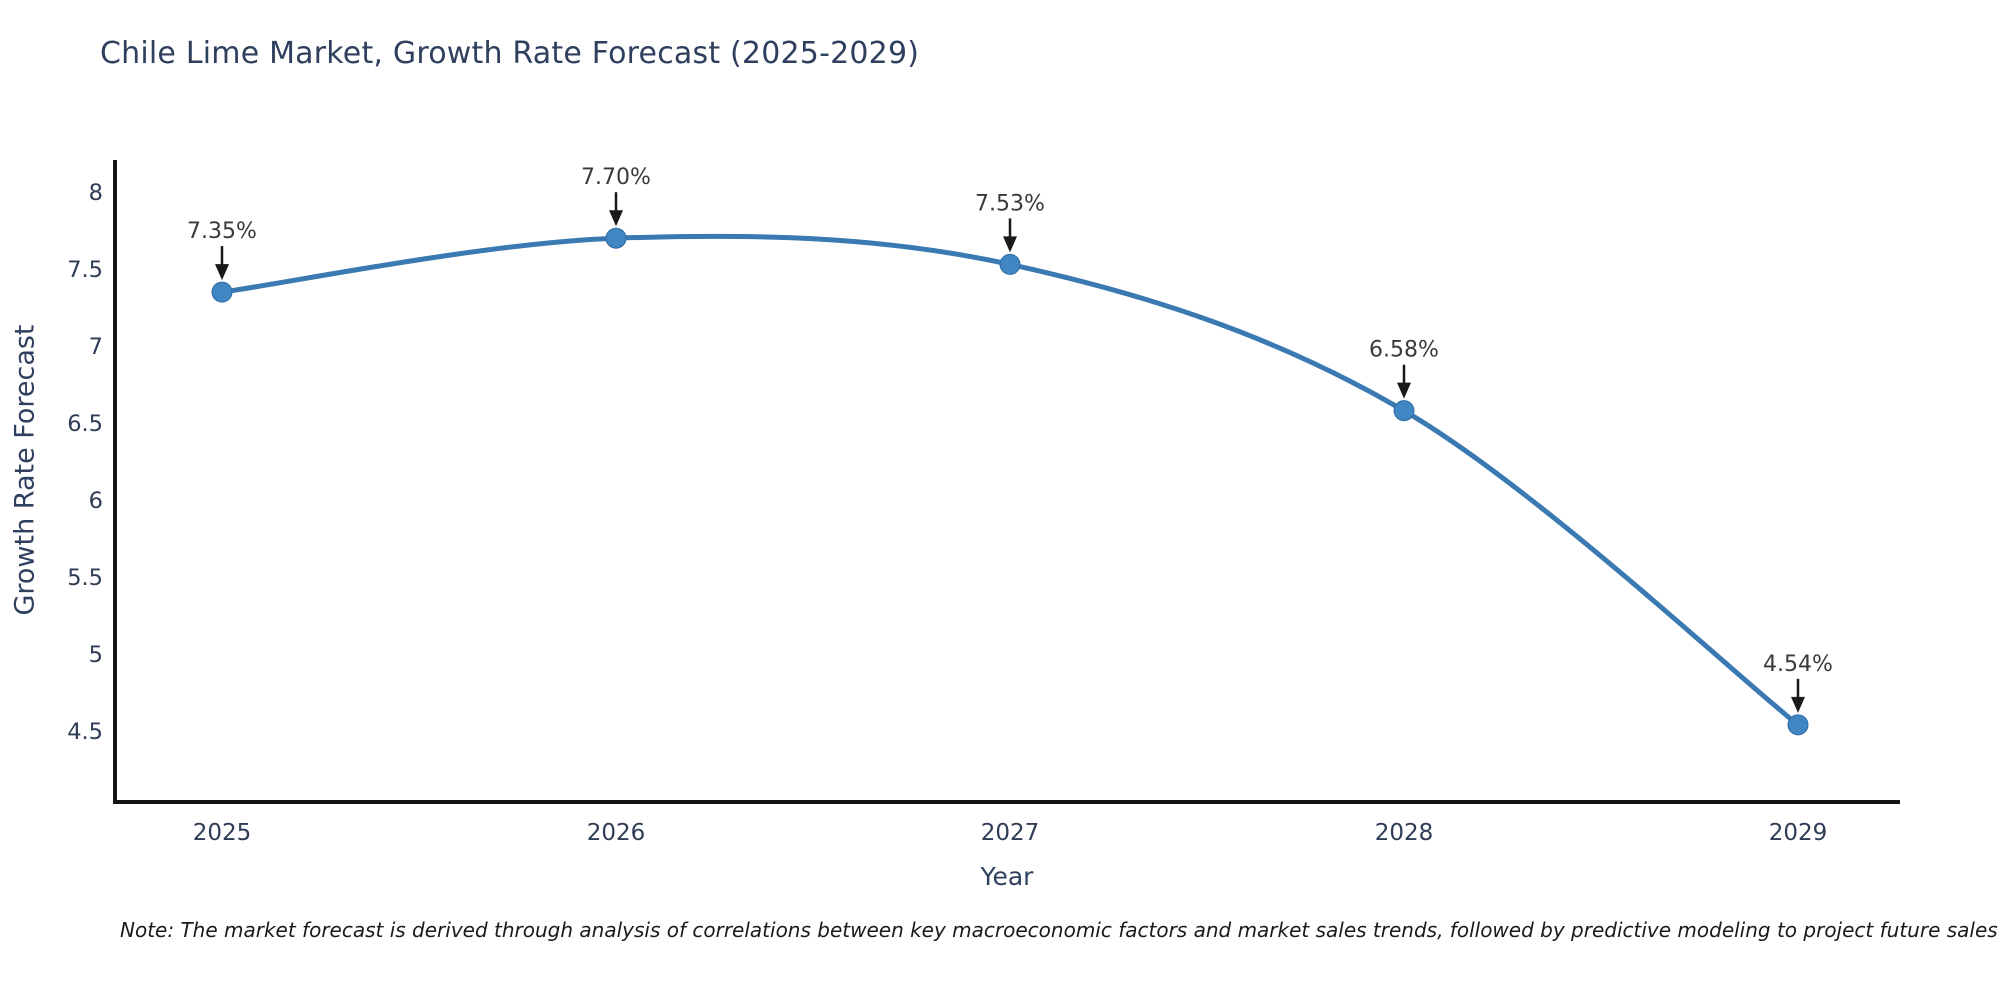  What do you see at coordinates (616, 833) in the screenshot?
I see `x-tick-label: 2026` at bounding box center [616, 833].